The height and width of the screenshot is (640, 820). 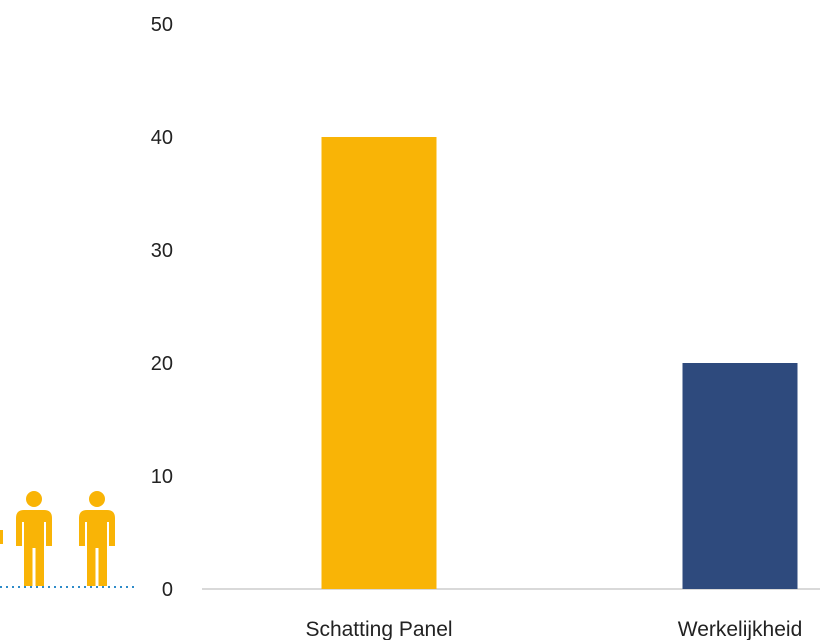 What do you see at coordinates (167, 590) in the screenshot?
I see `y-tick-label-0: 0` at bounding box center [167, 590].